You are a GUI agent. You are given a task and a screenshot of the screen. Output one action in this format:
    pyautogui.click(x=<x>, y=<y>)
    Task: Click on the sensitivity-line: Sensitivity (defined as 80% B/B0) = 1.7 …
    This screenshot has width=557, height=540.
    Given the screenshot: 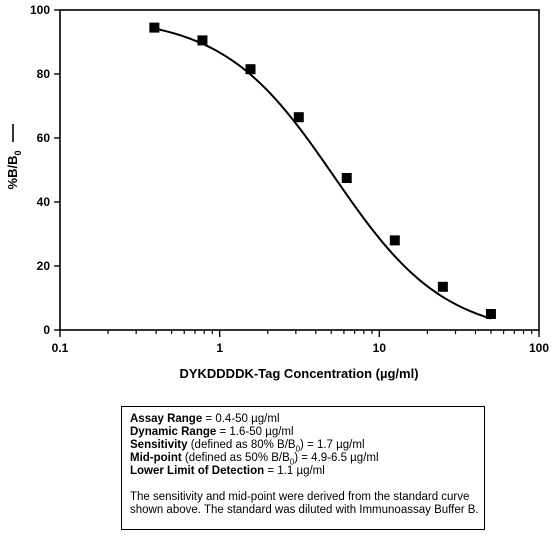 What is the action you would take?
    pyautogui.click(x=247, y=446)
    